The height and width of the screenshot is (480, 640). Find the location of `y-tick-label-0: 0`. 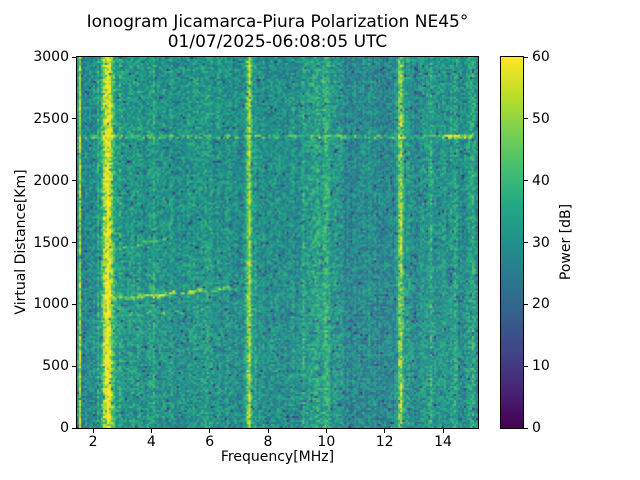

y-tick-label-0: 0 is located at coordinates (64, 428).